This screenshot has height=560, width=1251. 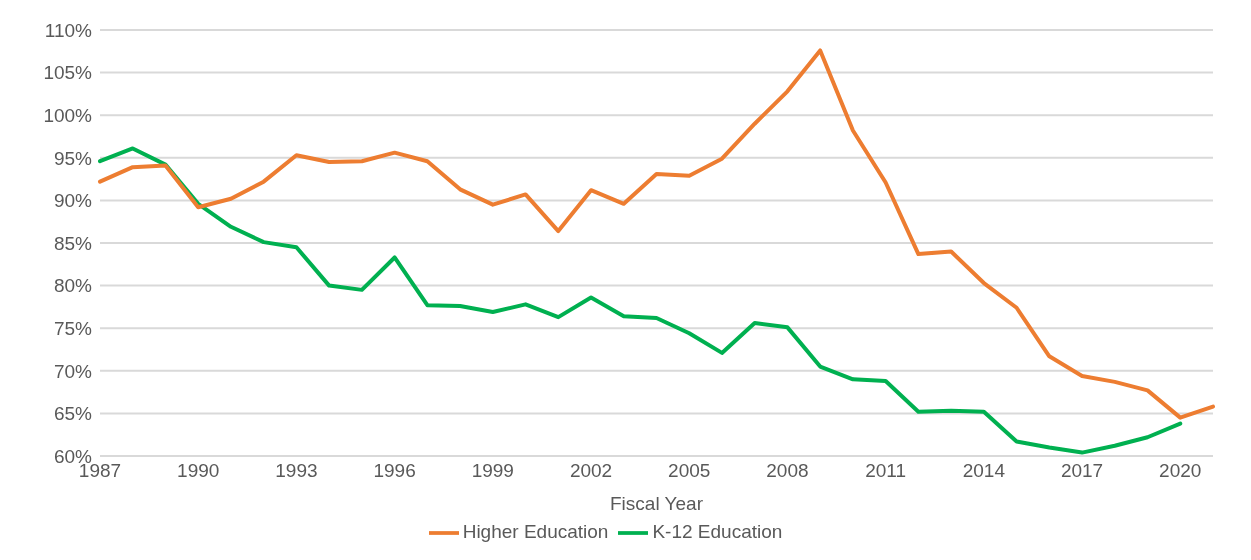 What do you see at coordinates (73, 328) in the screenshot?
I see `y-tick-label: 75%` at bounding box center [73, 328].